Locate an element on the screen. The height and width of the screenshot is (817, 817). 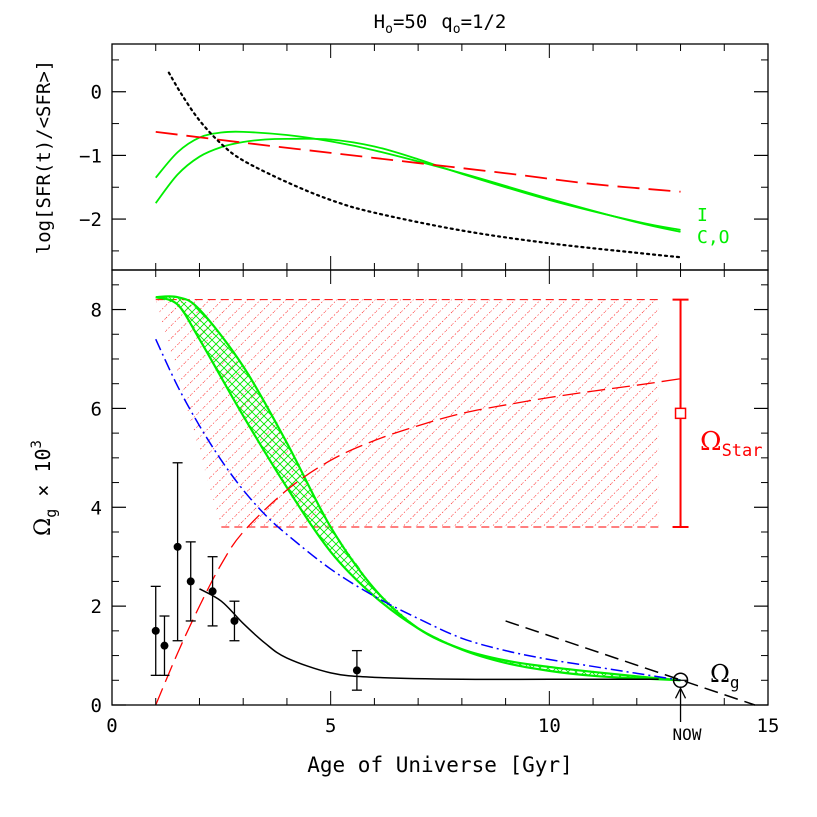
series-label-co: C,O is located at coordinates (713, 237).